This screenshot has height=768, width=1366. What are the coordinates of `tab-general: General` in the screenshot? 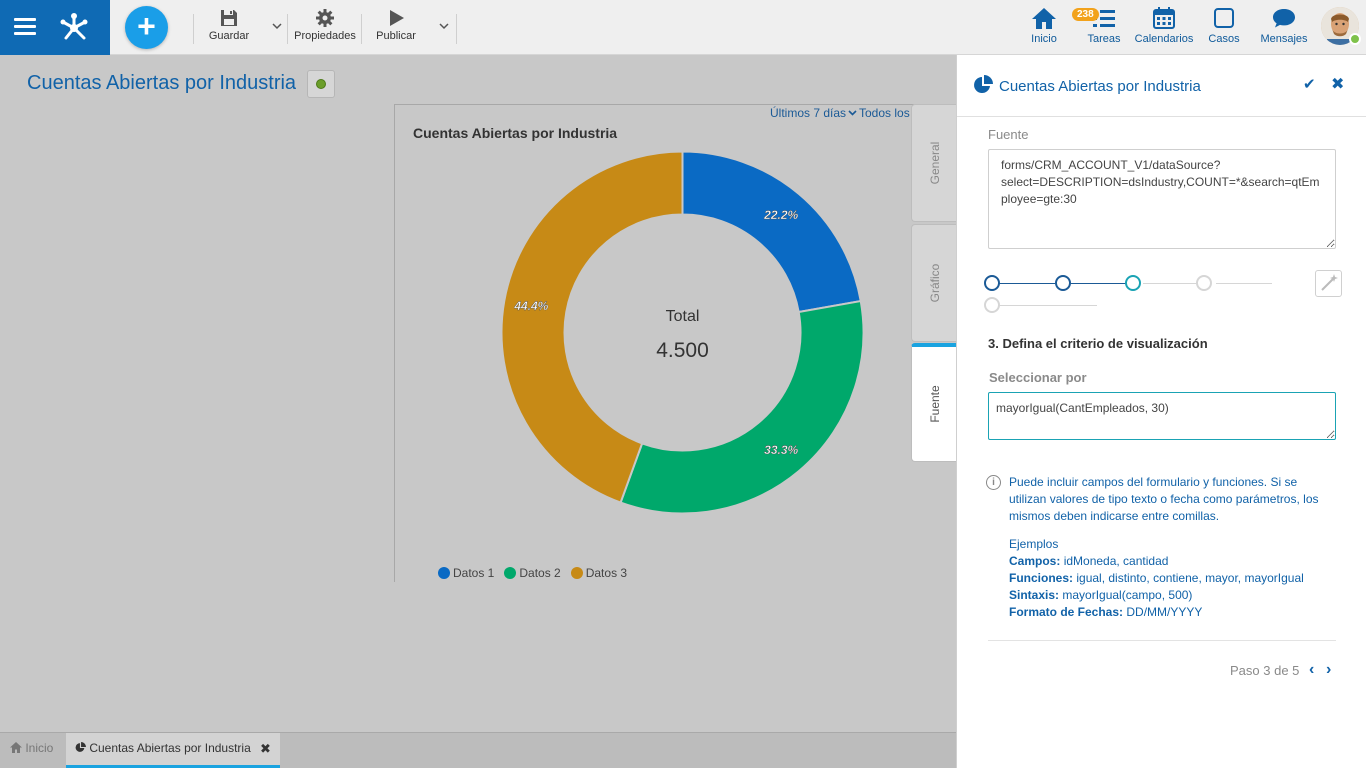 It's located at (934, 163).